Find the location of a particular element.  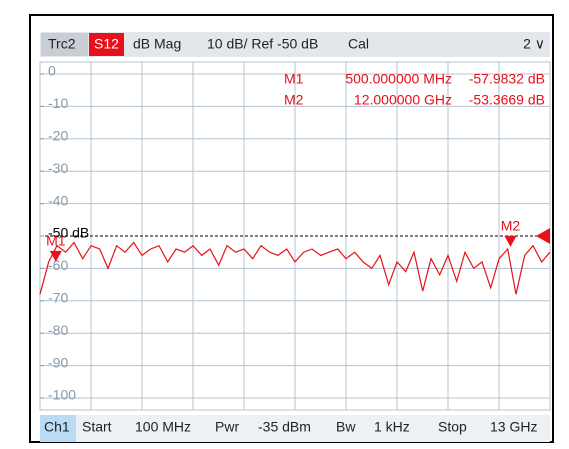

trace is located at coordinates (295, 268).